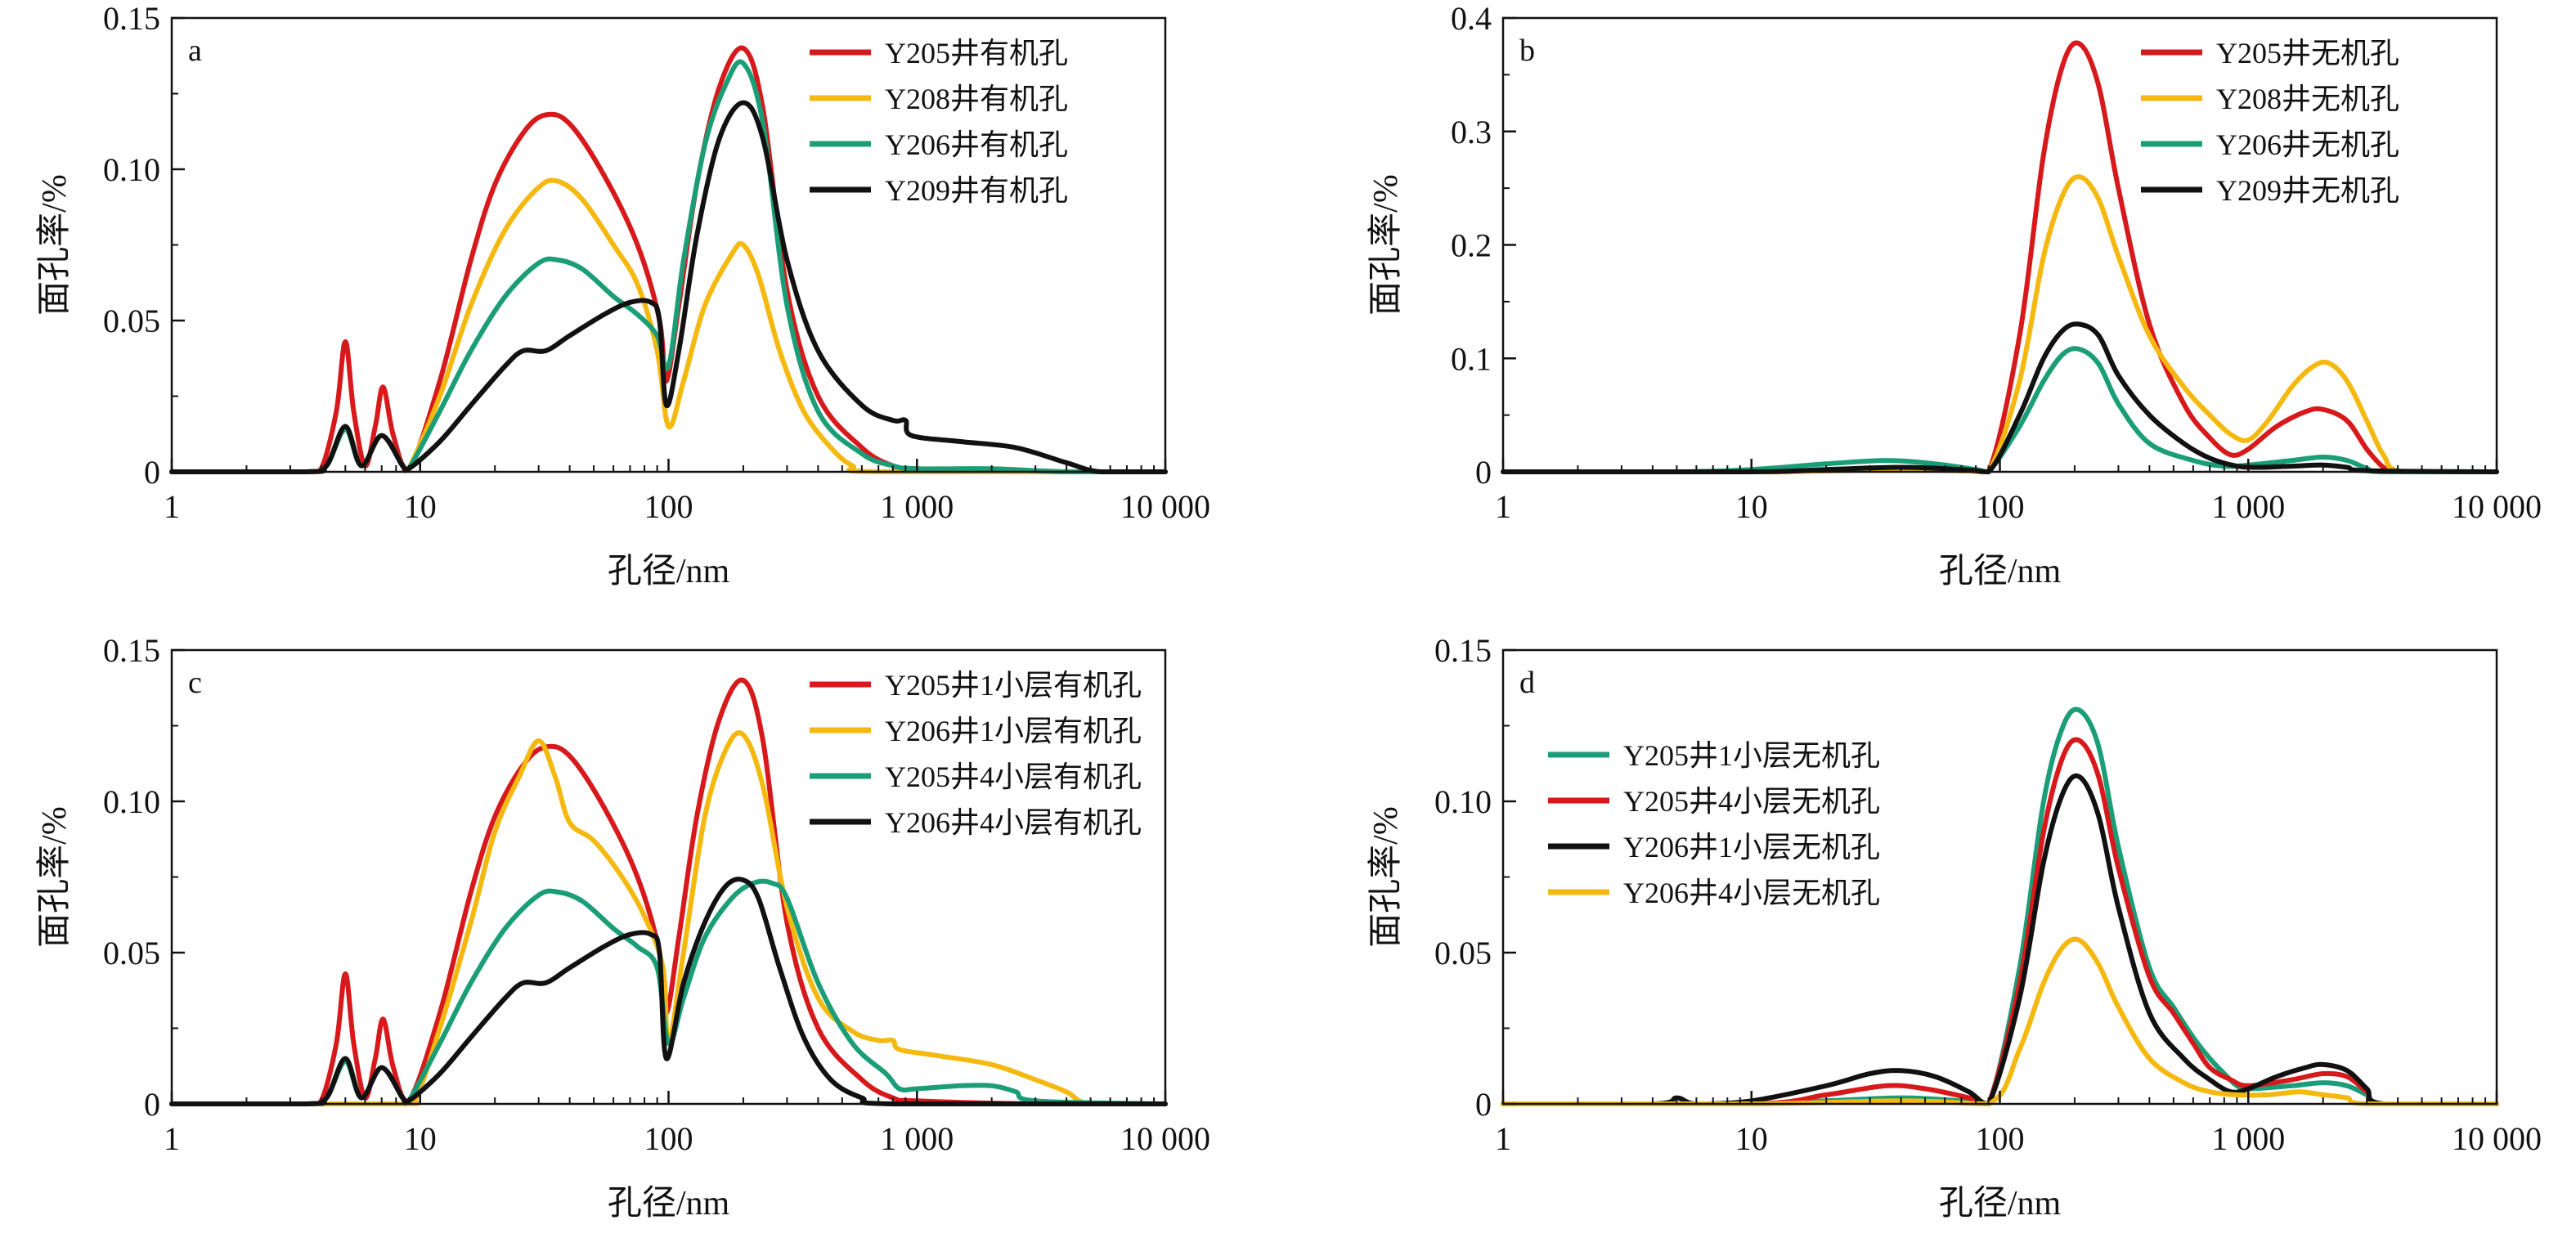 This screenshot has height=1247, width=2576. What do you see at coordinates (2307, 190) in the screenshot?
I see `legend-label: Y209井无机孔` at bounding box center [2307, 190].